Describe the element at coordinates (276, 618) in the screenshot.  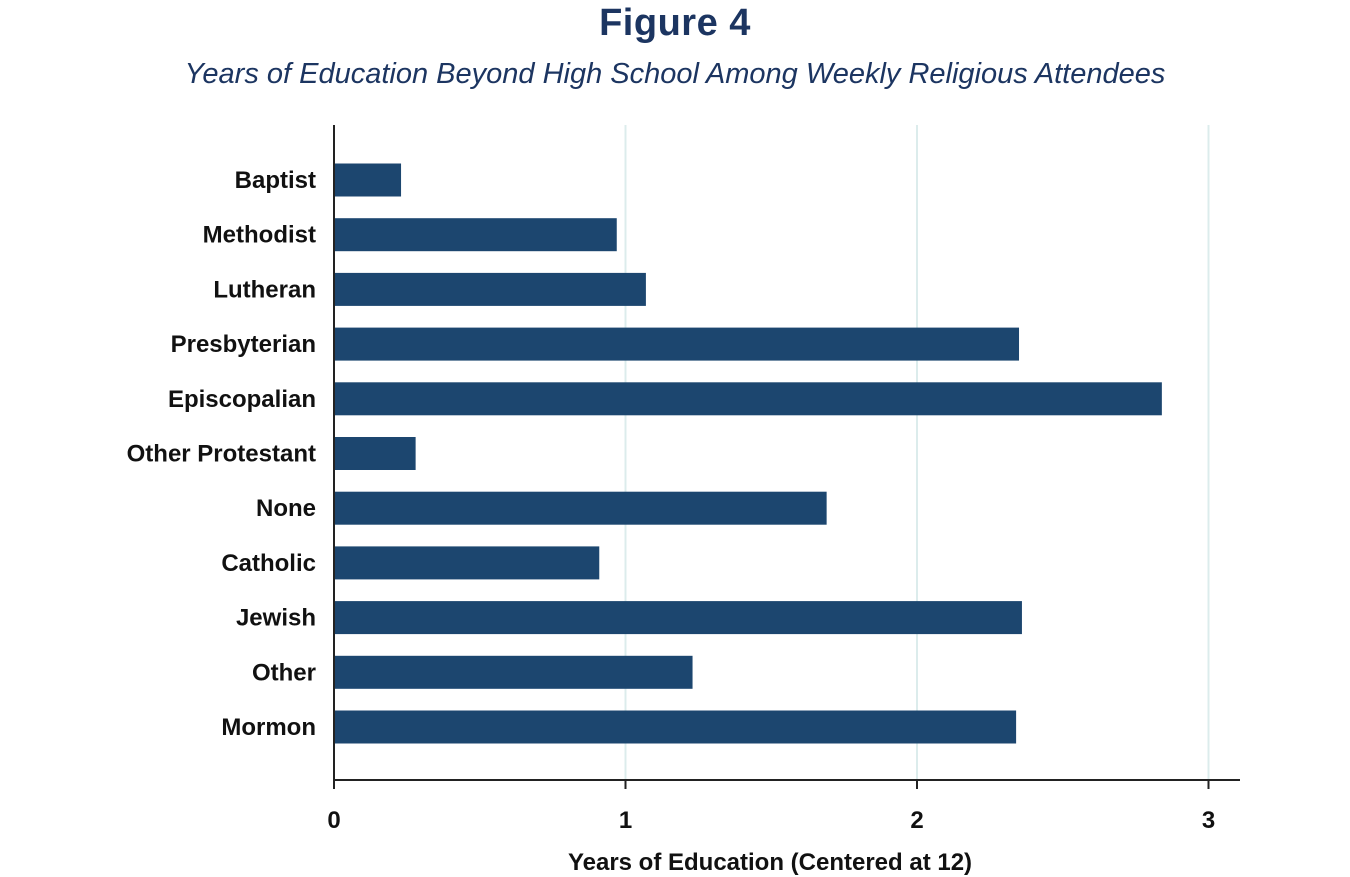
I see `category-label-jewish: Jewish` at that location.